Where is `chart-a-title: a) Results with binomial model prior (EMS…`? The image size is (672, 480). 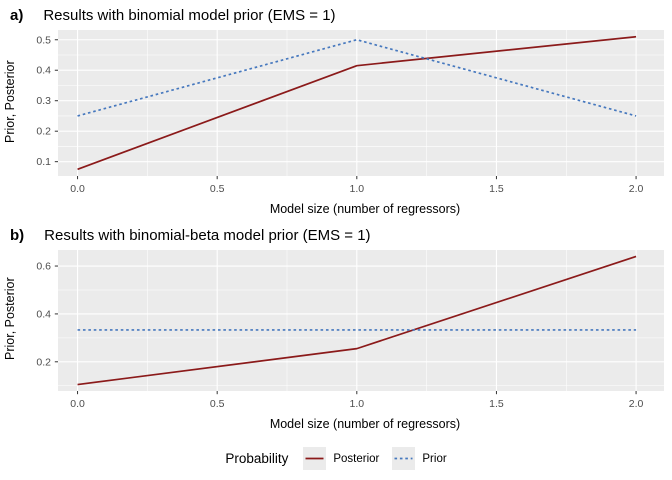 chart-a-title: a) Results with binomial model prior (EMS… is located at coordinates (336, 13).